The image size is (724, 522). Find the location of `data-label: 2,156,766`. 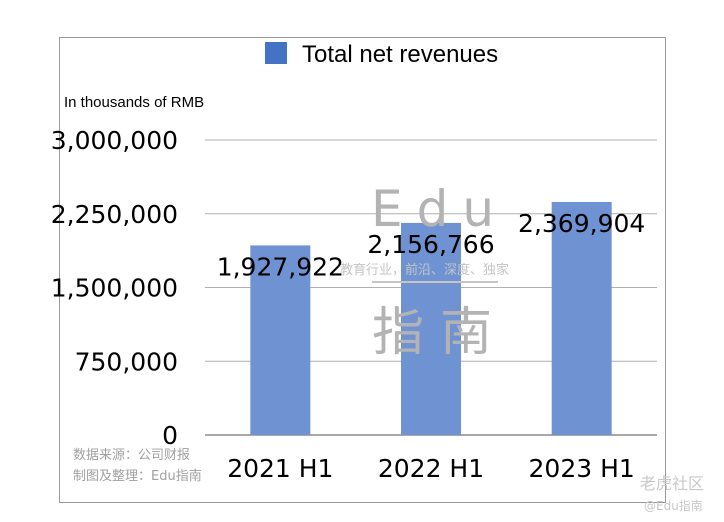

data-label: 2,156,766 is located at coordinates (430, 244).